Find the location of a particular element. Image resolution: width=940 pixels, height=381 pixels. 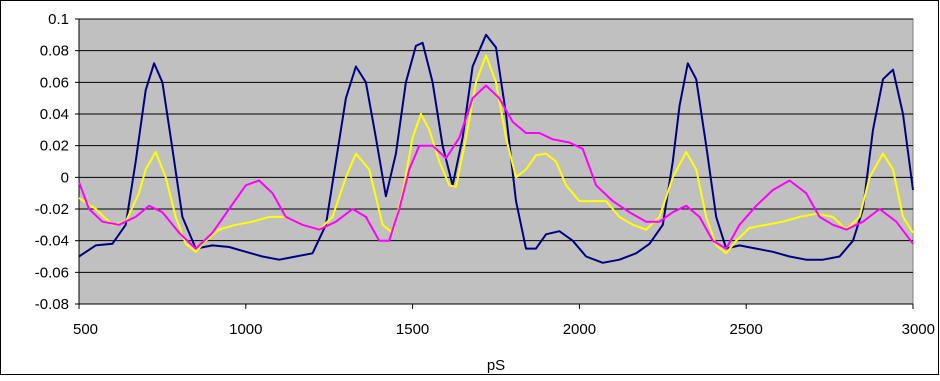

x-tick-label: 1000 is located at coordinates (245, 329).